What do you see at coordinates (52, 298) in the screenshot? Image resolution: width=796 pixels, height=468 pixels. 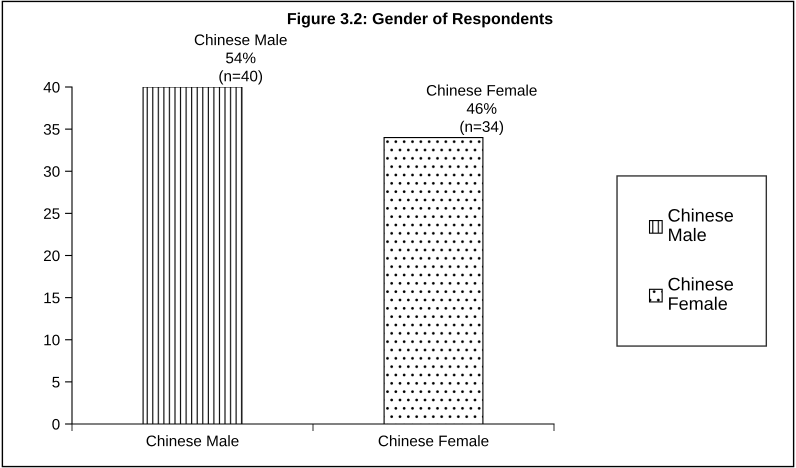 I see `y-tick-label: 15` at bounding box center [52, 298].